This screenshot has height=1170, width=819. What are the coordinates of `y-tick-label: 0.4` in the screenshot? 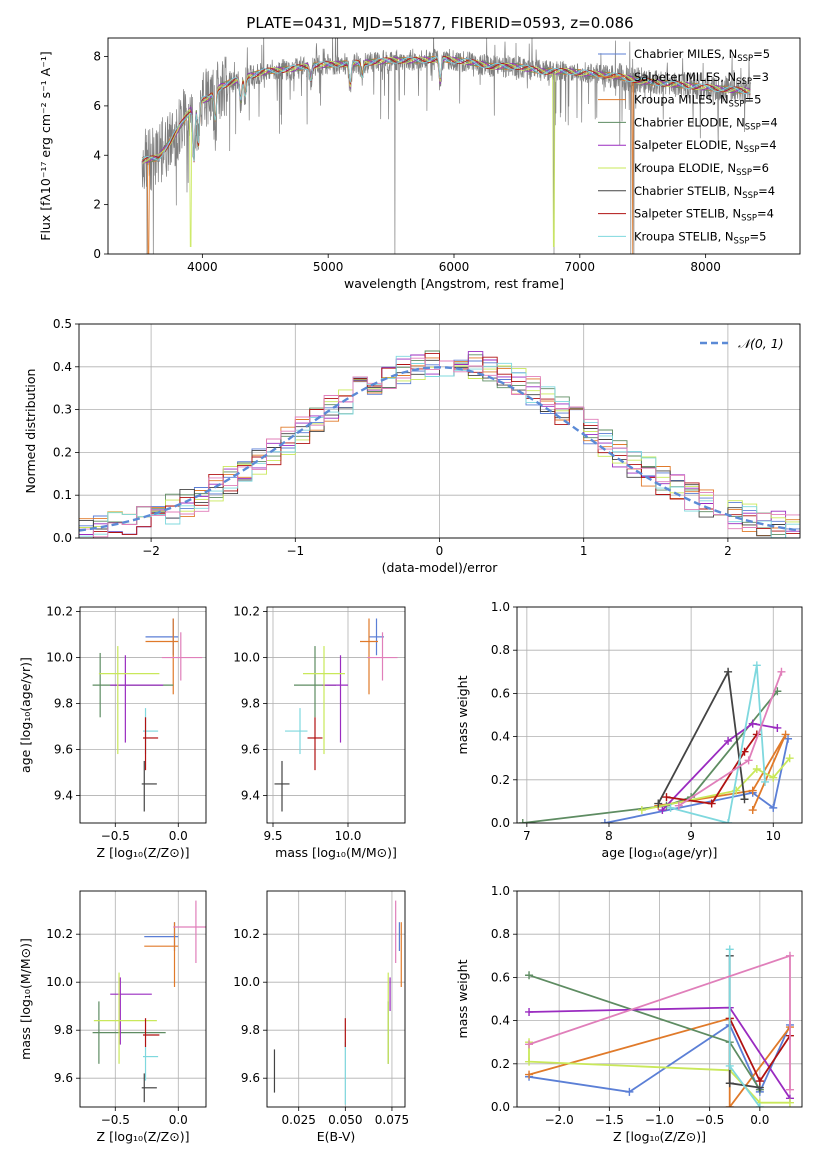 It's located at (62, 367).